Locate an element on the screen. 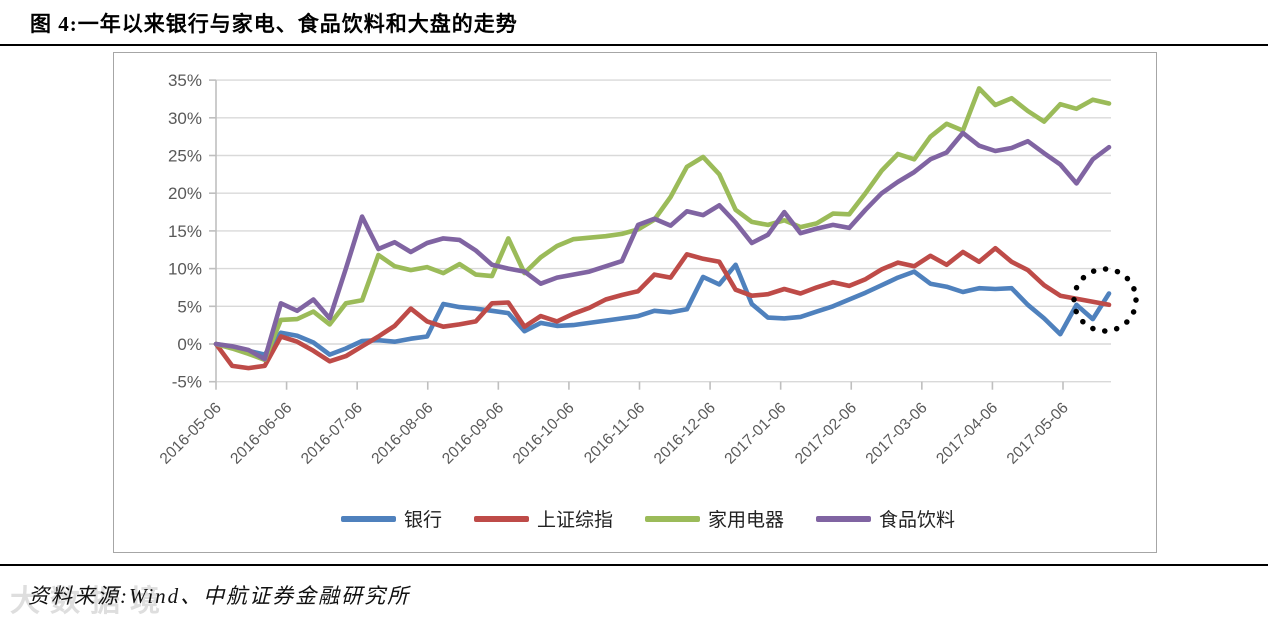 Image resolution: width=1268 pixels, height=624 pixels. svg-text: 2016-08-06 is located at coordinates (402, 434).